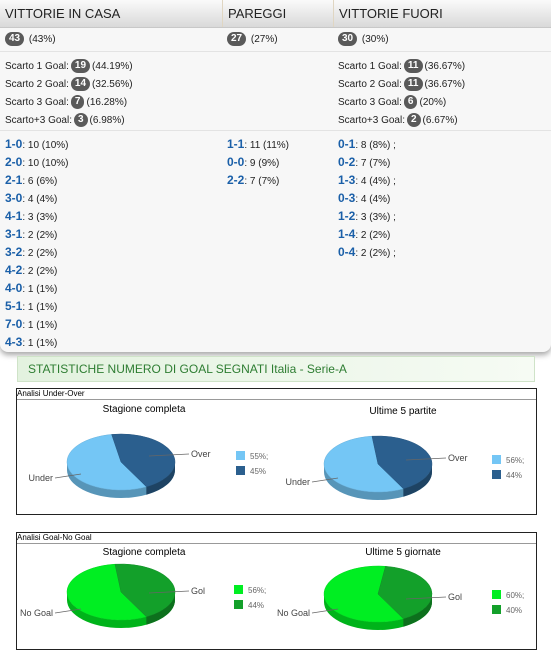 This screenshot has width=551, height=652. I want to click on list-item: Scarto 1 Goal: 11 (36.67%), so click(402, 66).